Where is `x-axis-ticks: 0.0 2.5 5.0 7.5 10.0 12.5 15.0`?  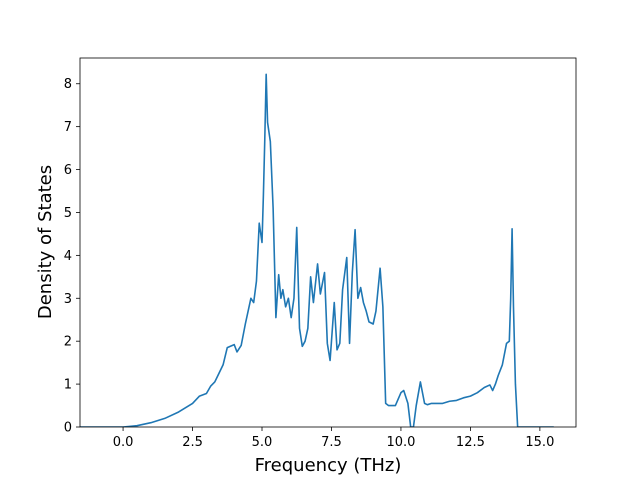 x-axis-ticks: 0.0 2.5 5.0 7.5 10.0 12.5 15.0 is located at coordinates (333, 438).